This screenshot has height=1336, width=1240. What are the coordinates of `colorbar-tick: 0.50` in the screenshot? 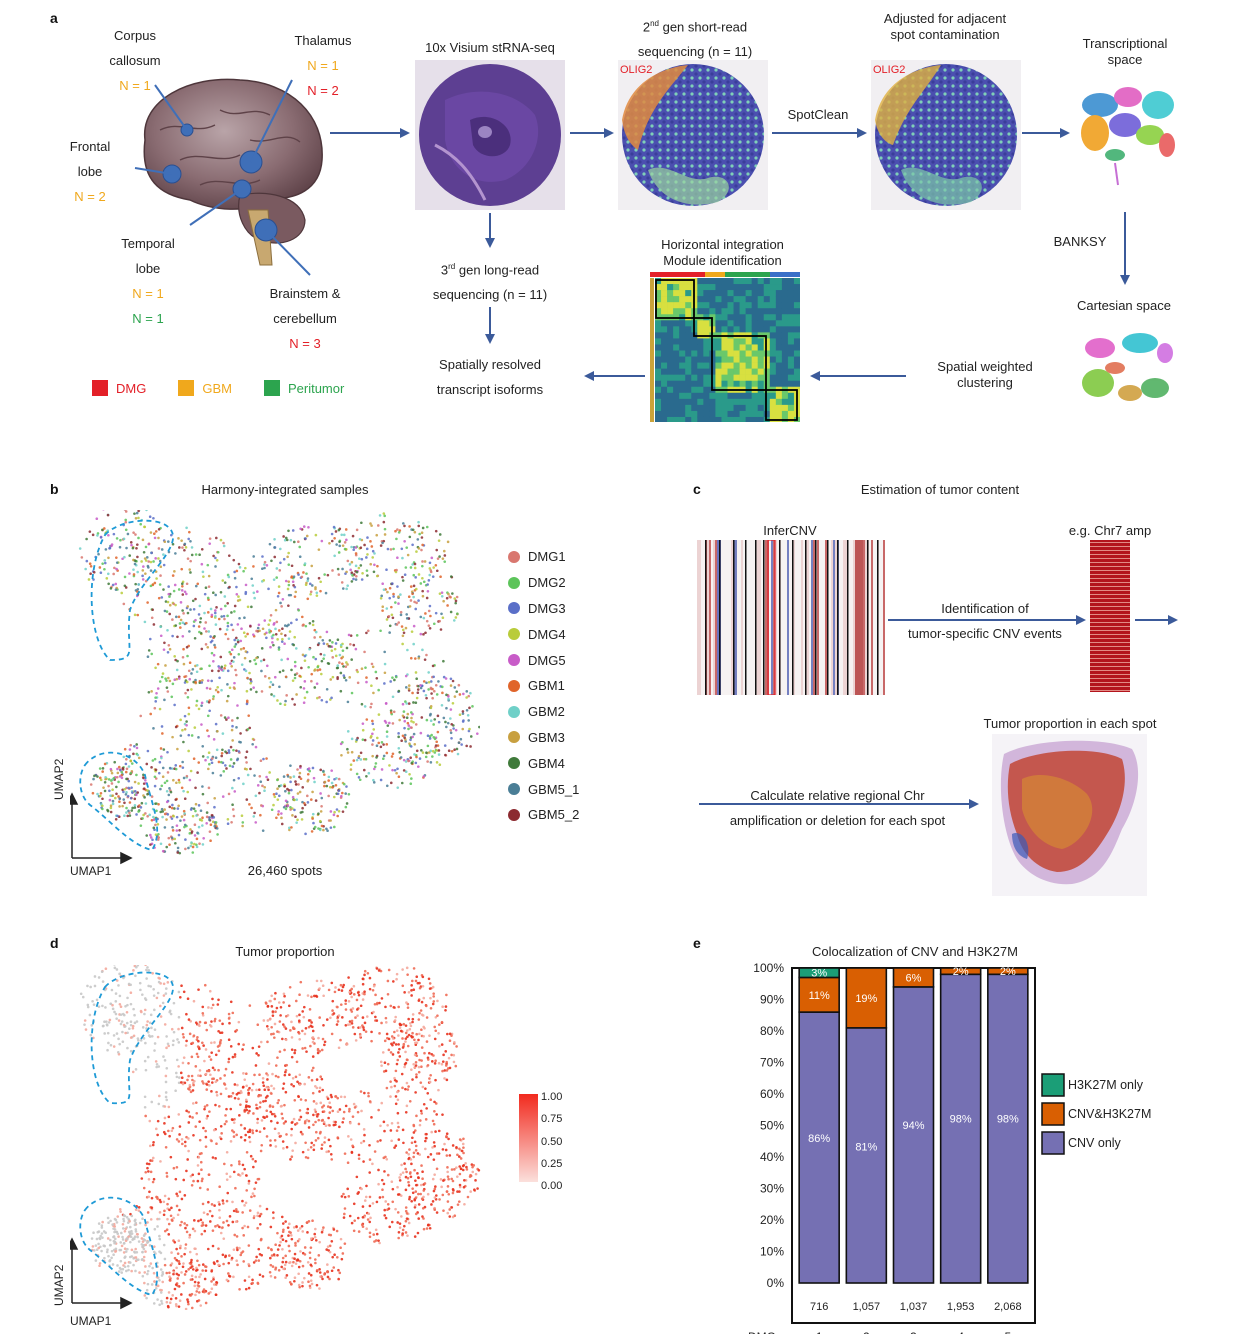 It's located at (552, 1141).